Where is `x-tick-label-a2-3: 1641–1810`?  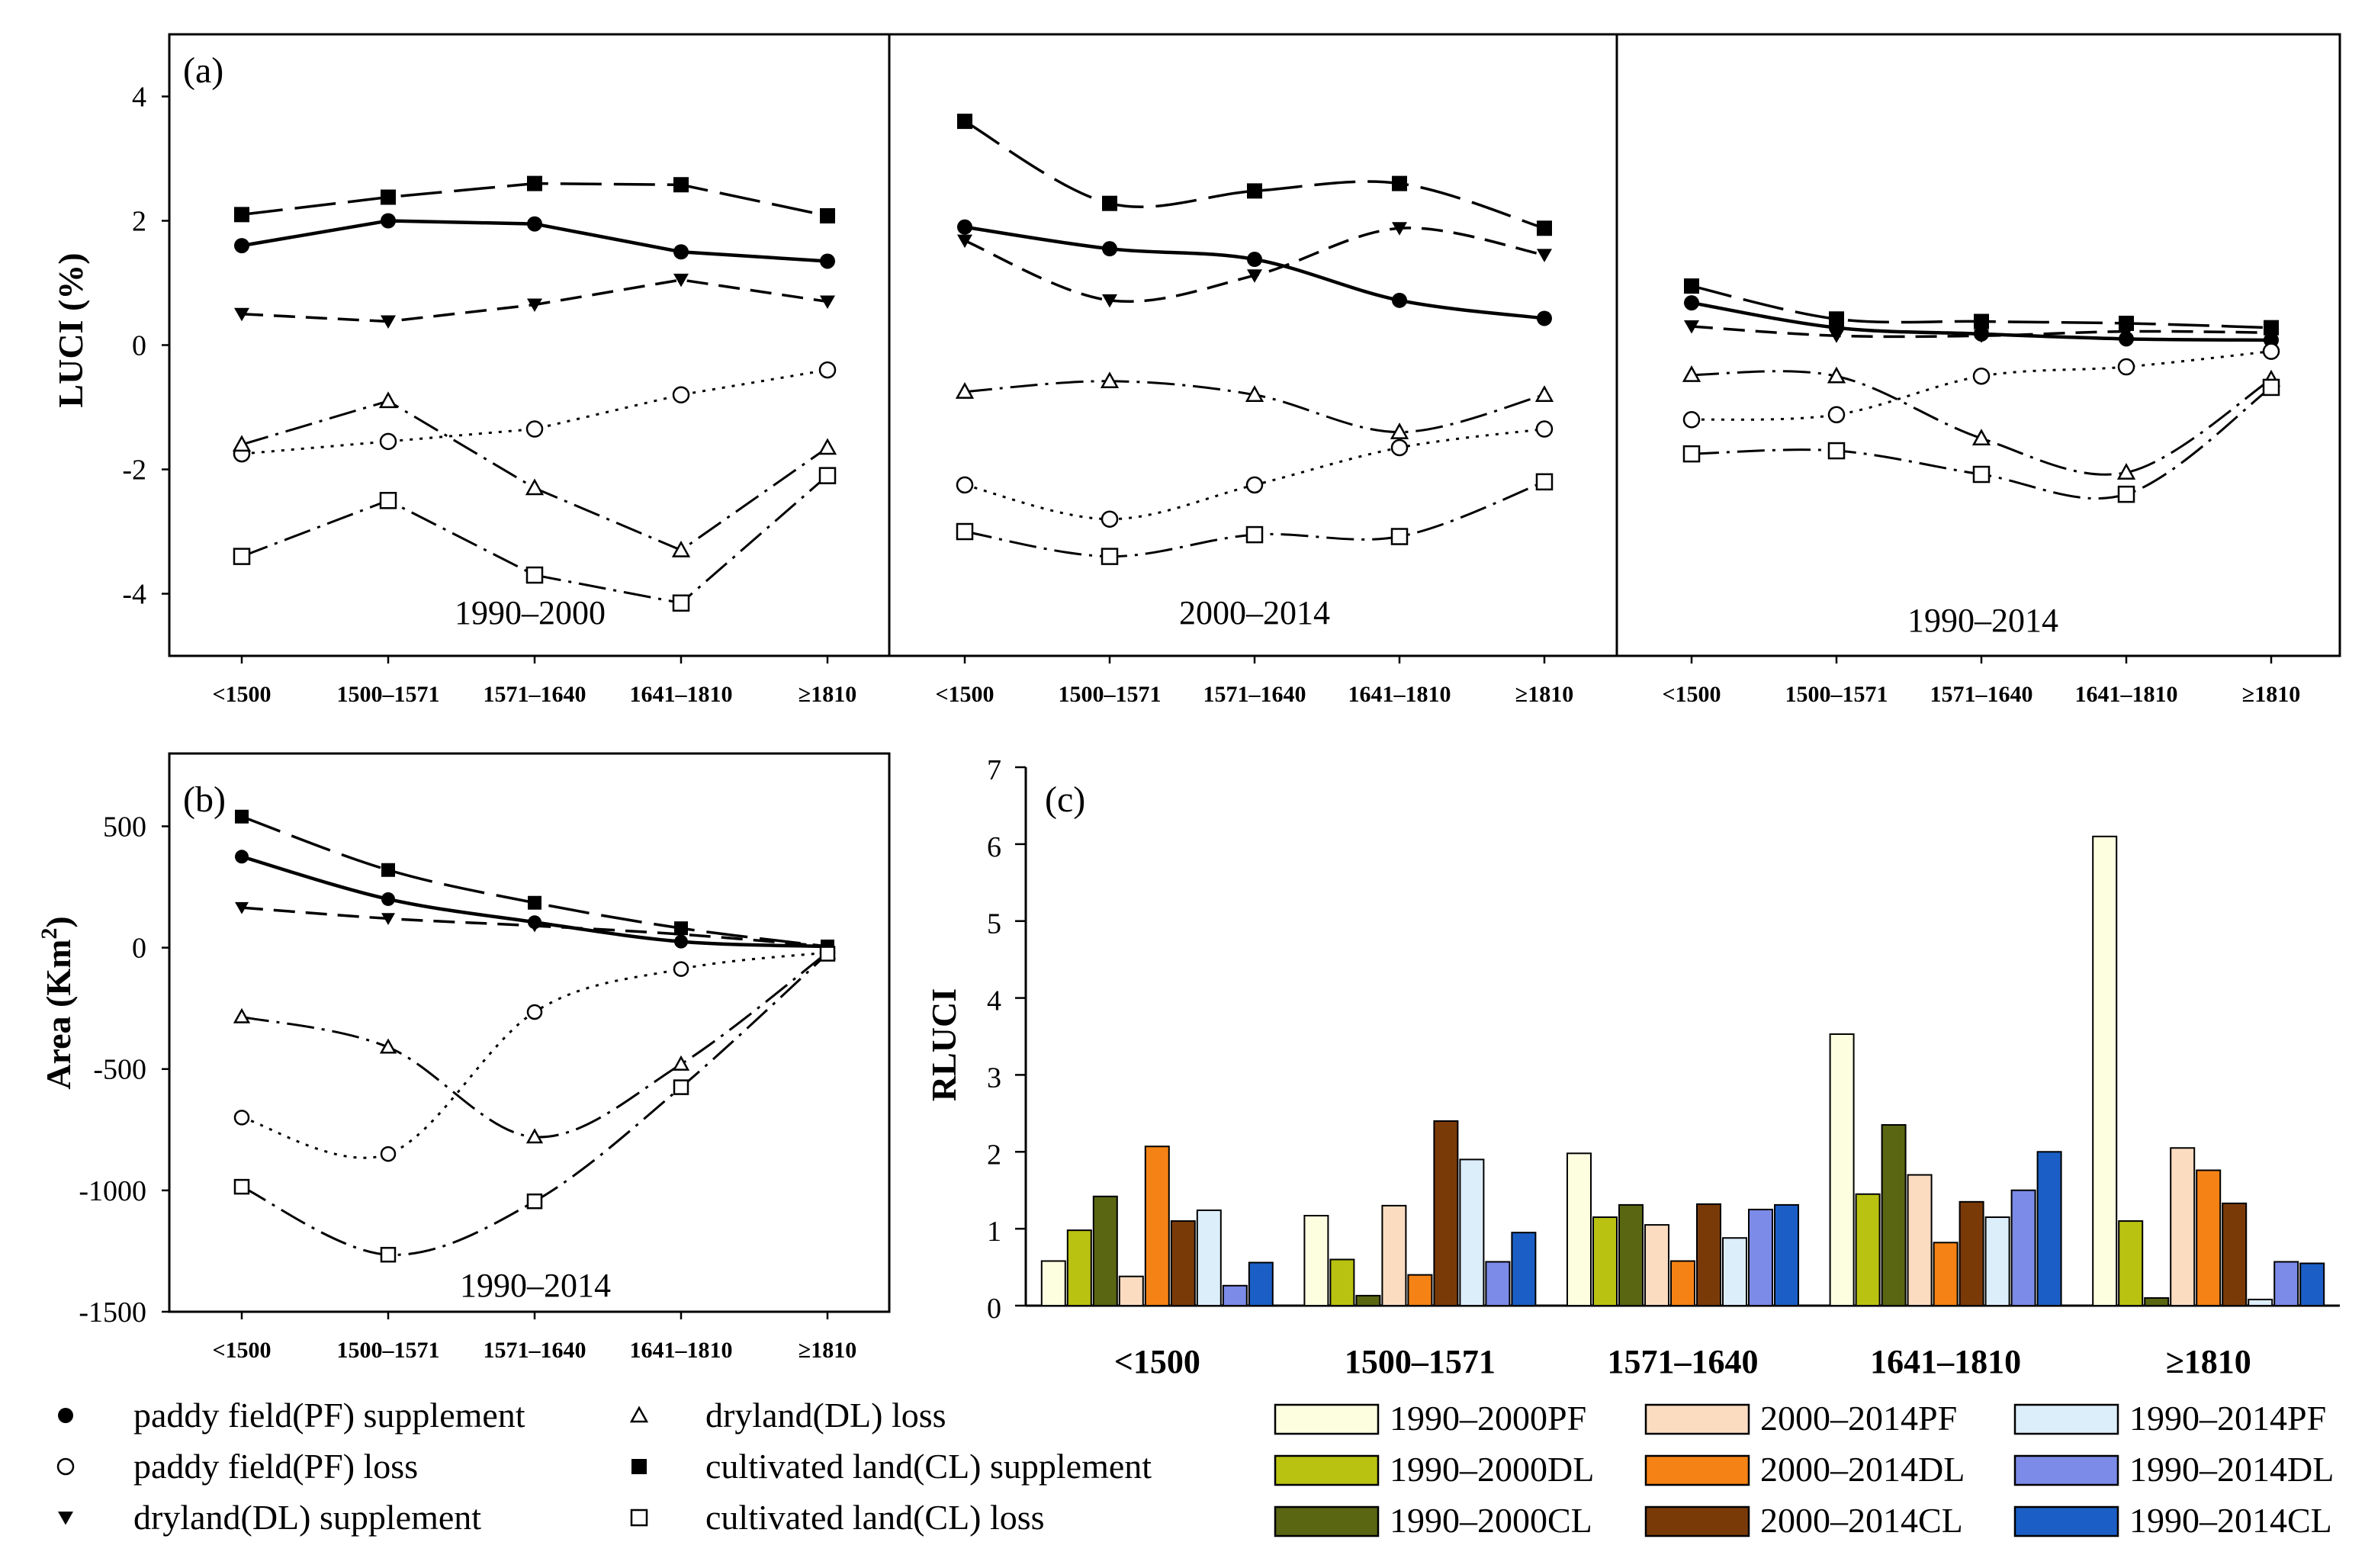 x-tick-label-a2-3: 1641–1810 is located at coordinates (1399, 694).